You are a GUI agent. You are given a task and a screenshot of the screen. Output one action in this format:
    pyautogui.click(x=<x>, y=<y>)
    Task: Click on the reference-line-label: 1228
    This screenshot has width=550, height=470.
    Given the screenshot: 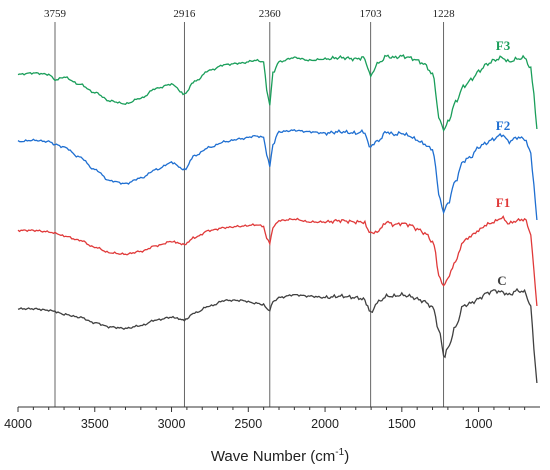 What is the action you would take?
    pyautogui.click(x=444, y=14)
    